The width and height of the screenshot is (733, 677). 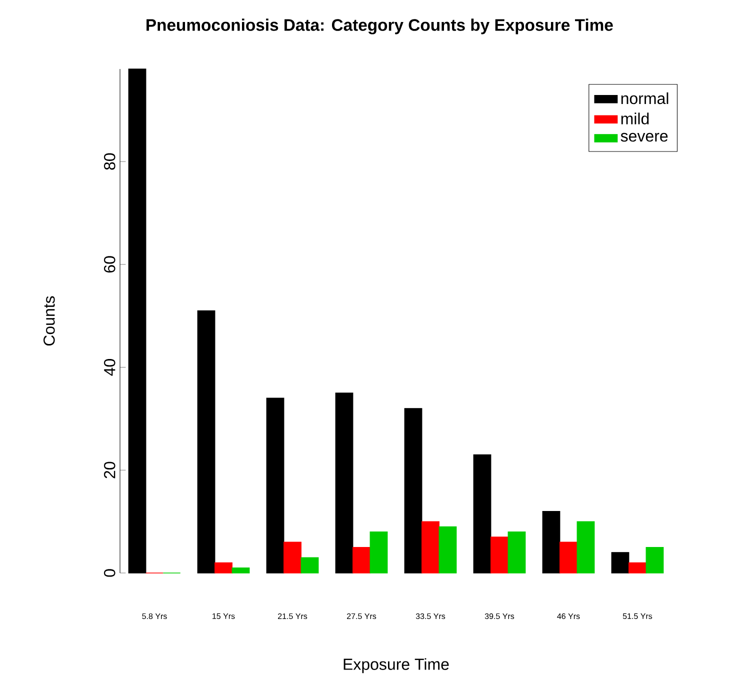 What do you see at coordinates (635, 118) in the screenshot?
I see `legend-label: mild` at bounding box center [635, 118].